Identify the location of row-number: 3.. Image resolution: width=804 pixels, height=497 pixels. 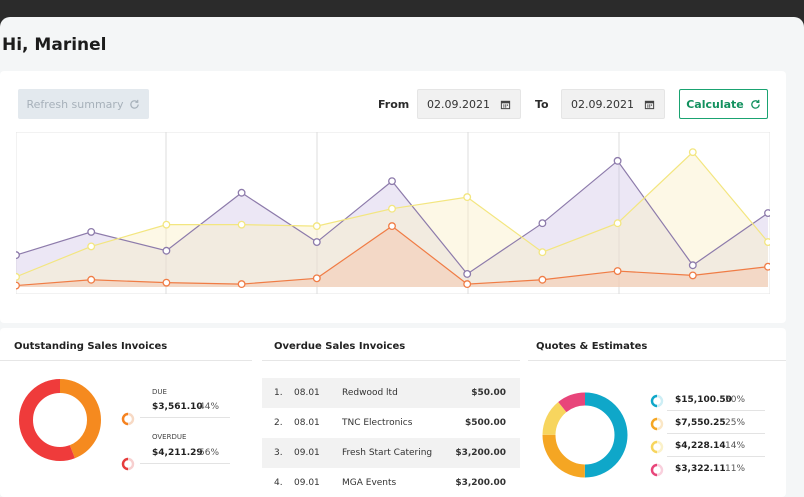
(278, 453).